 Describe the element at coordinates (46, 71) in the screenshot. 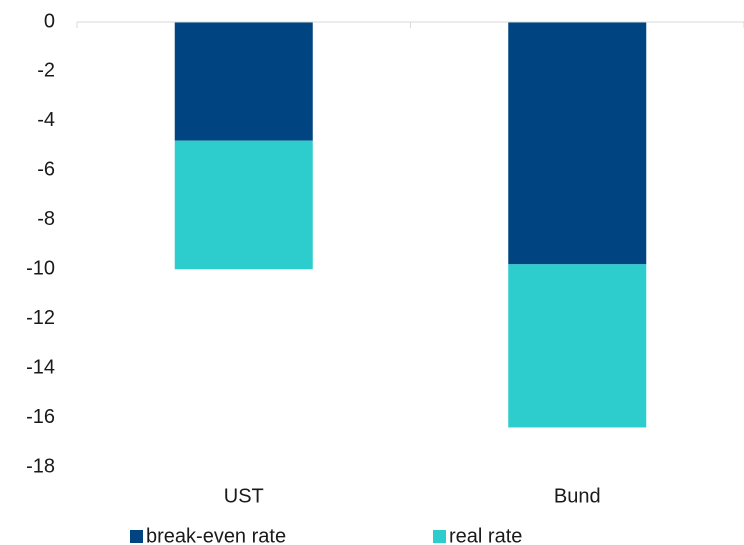

I see `y-tick-label: -2` at that location.